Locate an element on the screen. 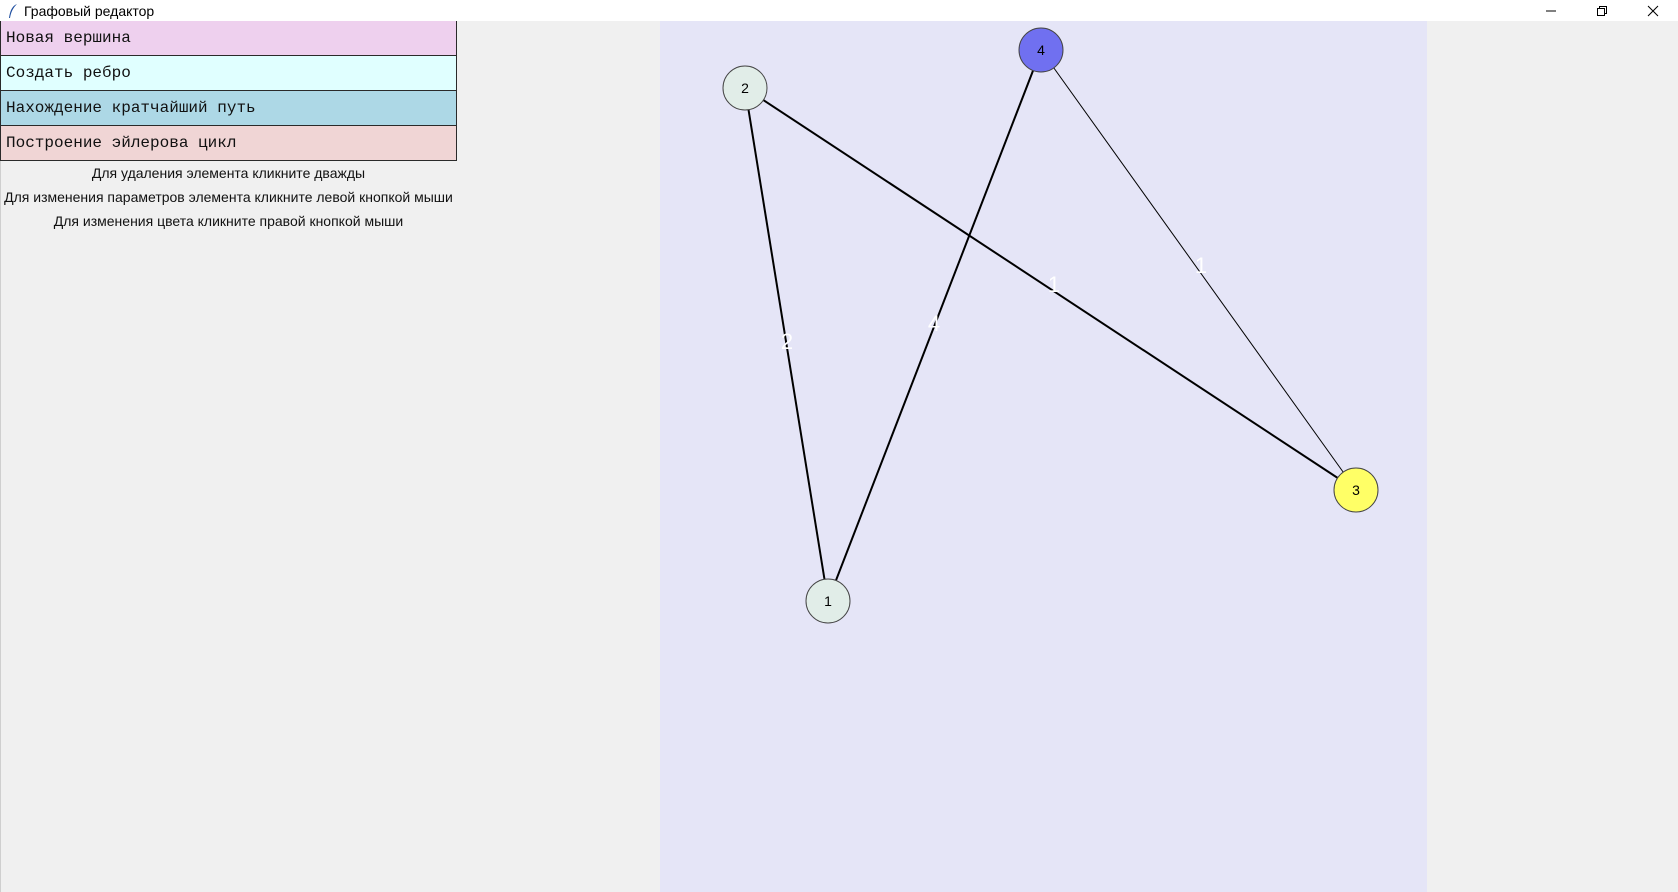  vertex-1: 1 is located at coordinates (828, 601).